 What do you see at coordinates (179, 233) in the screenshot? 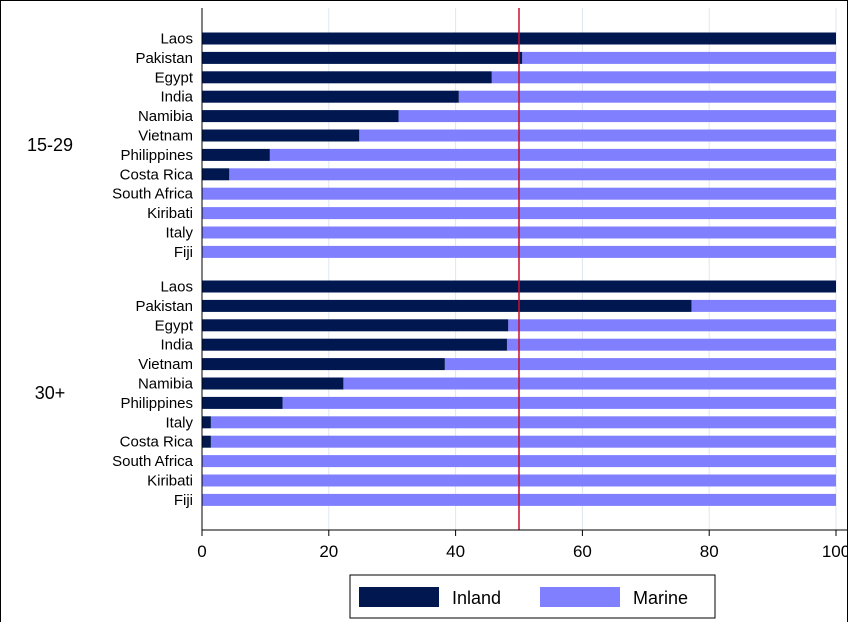
I see `category-label-1529-italy: Italy` at bounding box center [179, 233].